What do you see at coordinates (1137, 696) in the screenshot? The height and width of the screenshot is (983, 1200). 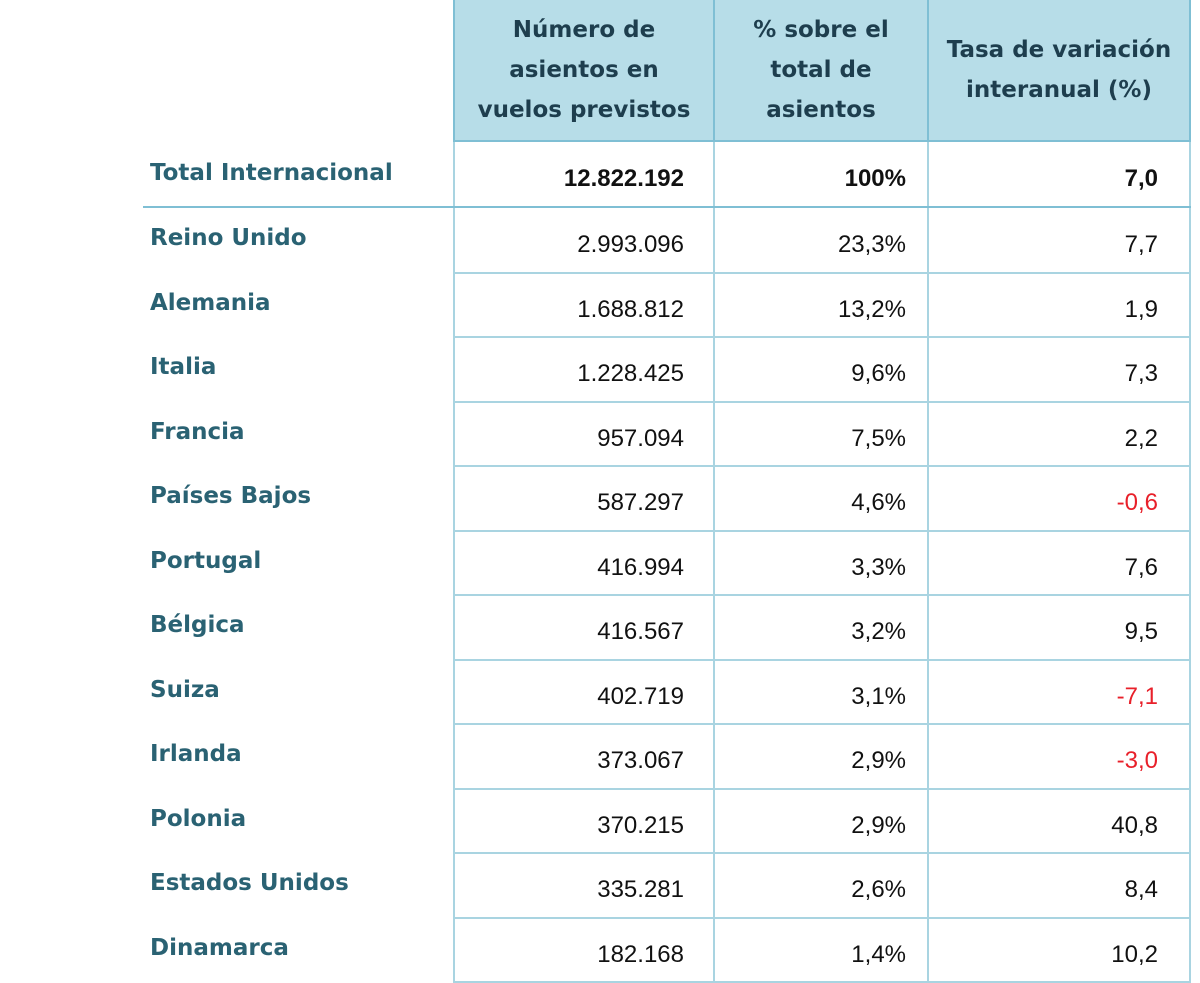 I see `change-value: -7,1` at bounding box center [1137, 696].